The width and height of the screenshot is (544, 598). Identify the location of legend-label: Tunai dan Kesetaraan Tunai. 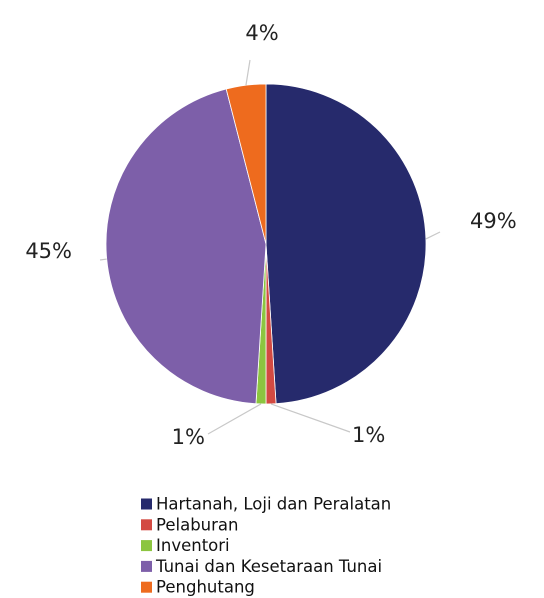
(268, 566).